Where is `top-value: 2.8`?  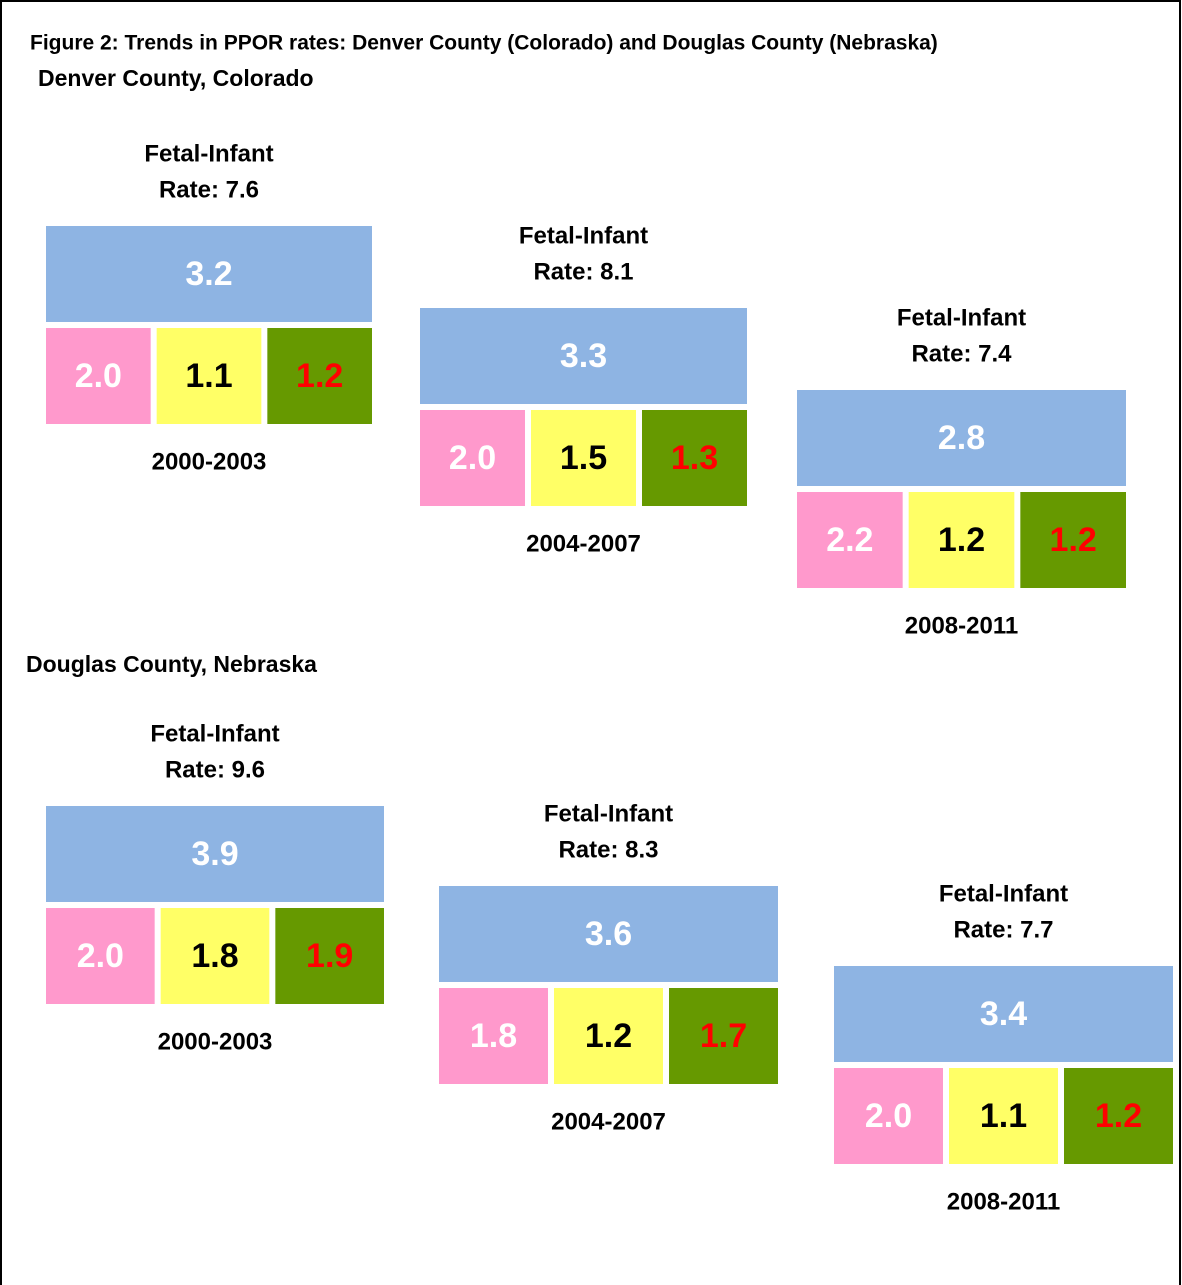
top-value: 2.8 is located at coordinates (961, 438).